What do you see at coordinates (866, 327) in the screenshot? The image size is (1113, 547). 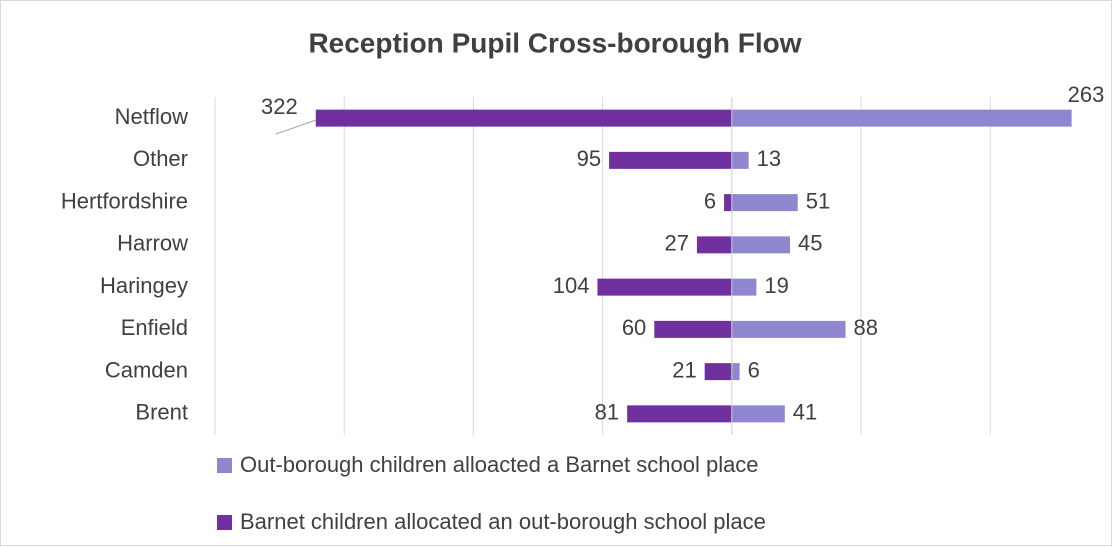 I see `data-label: 88` at bounding box center [866, 327].